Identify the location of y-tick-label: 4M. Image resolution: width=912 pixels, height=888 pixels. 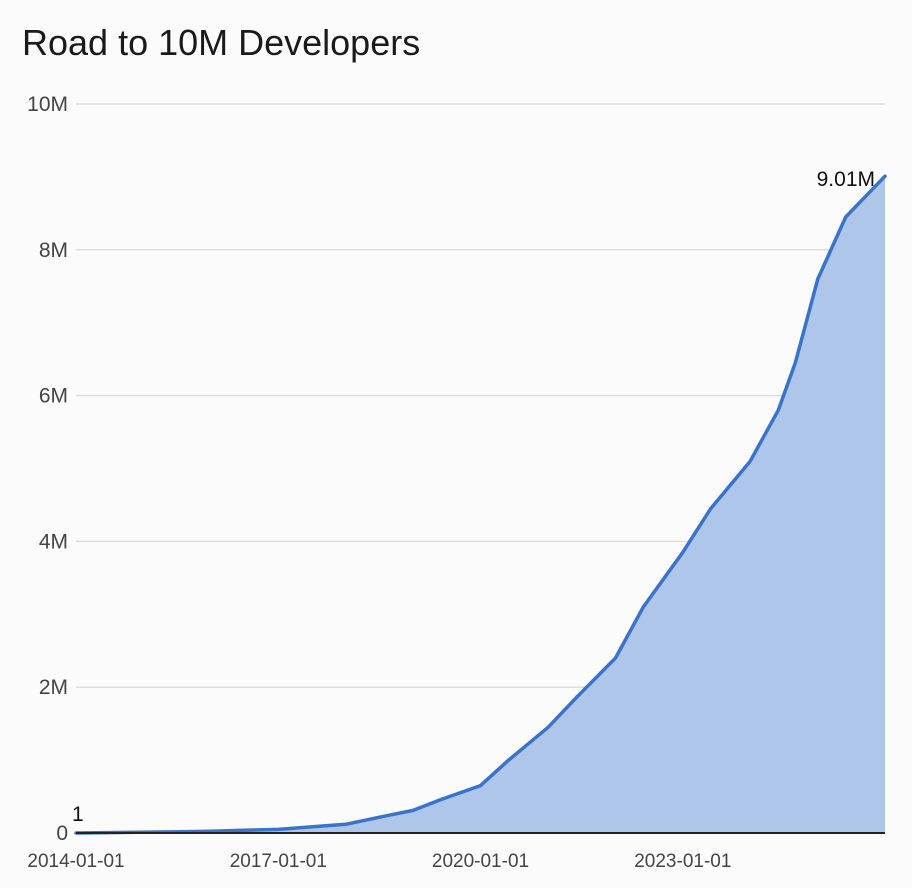
(53, 541).